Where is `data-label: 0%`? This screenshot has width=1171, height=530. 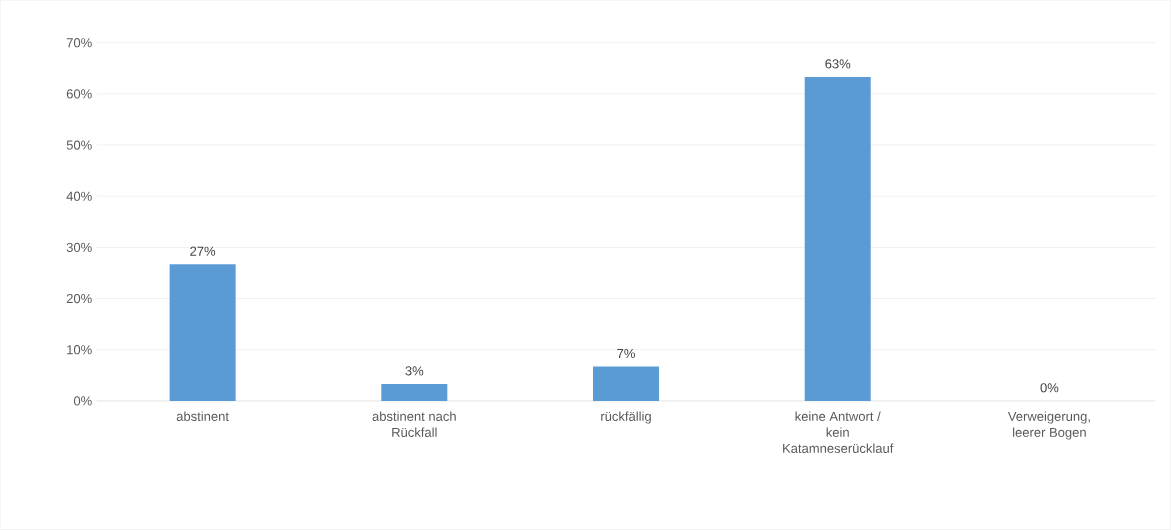 data-label: 0% is located at coordinates (1049, 388).